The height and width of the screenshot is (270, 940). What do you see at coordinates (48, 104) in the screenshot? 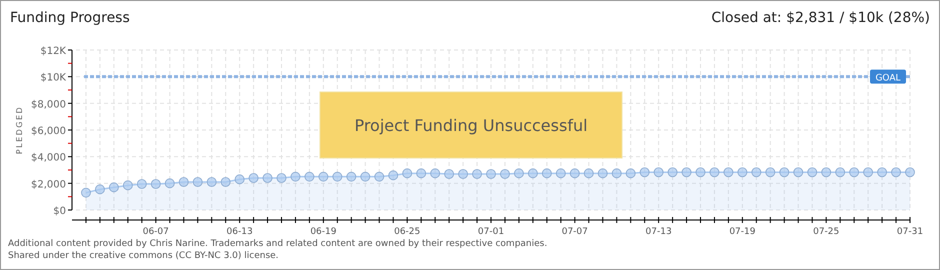
I see `y-tick-label: $8,000` at bounding box center [48, 104].